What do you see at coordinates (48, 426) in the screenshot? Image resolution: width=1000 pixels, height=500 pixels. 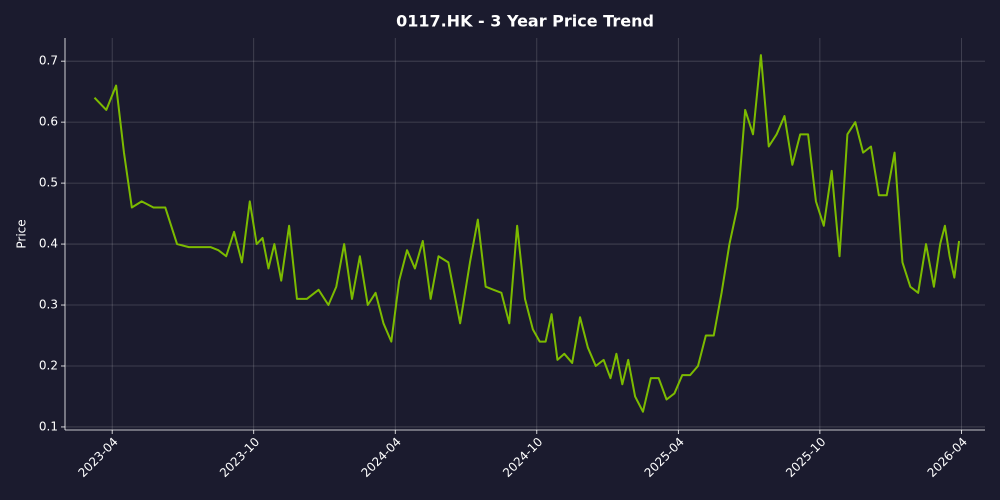 I see `y-tick-label: 0.1` at bounding box center [48, 426].